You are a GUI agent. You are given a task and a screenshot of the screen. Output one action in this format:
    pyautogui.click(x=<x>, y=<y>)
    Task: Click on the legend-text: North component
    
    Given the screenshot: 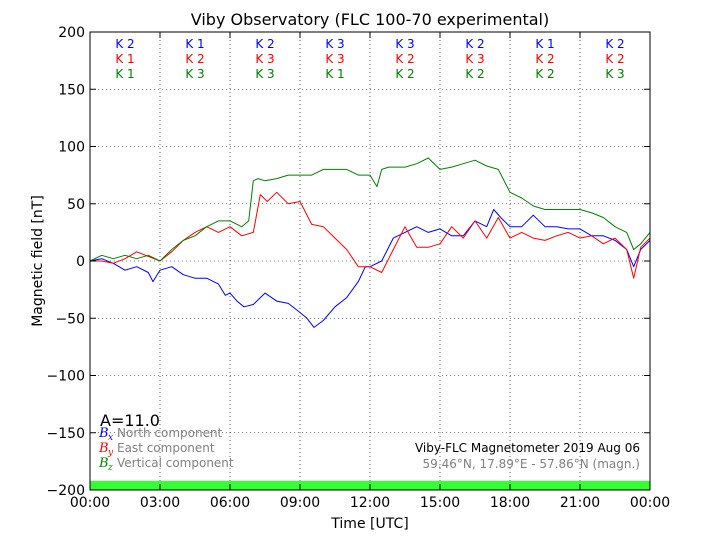 What is the action you would take?
    pyautogui.click(x=170, y=433)
    